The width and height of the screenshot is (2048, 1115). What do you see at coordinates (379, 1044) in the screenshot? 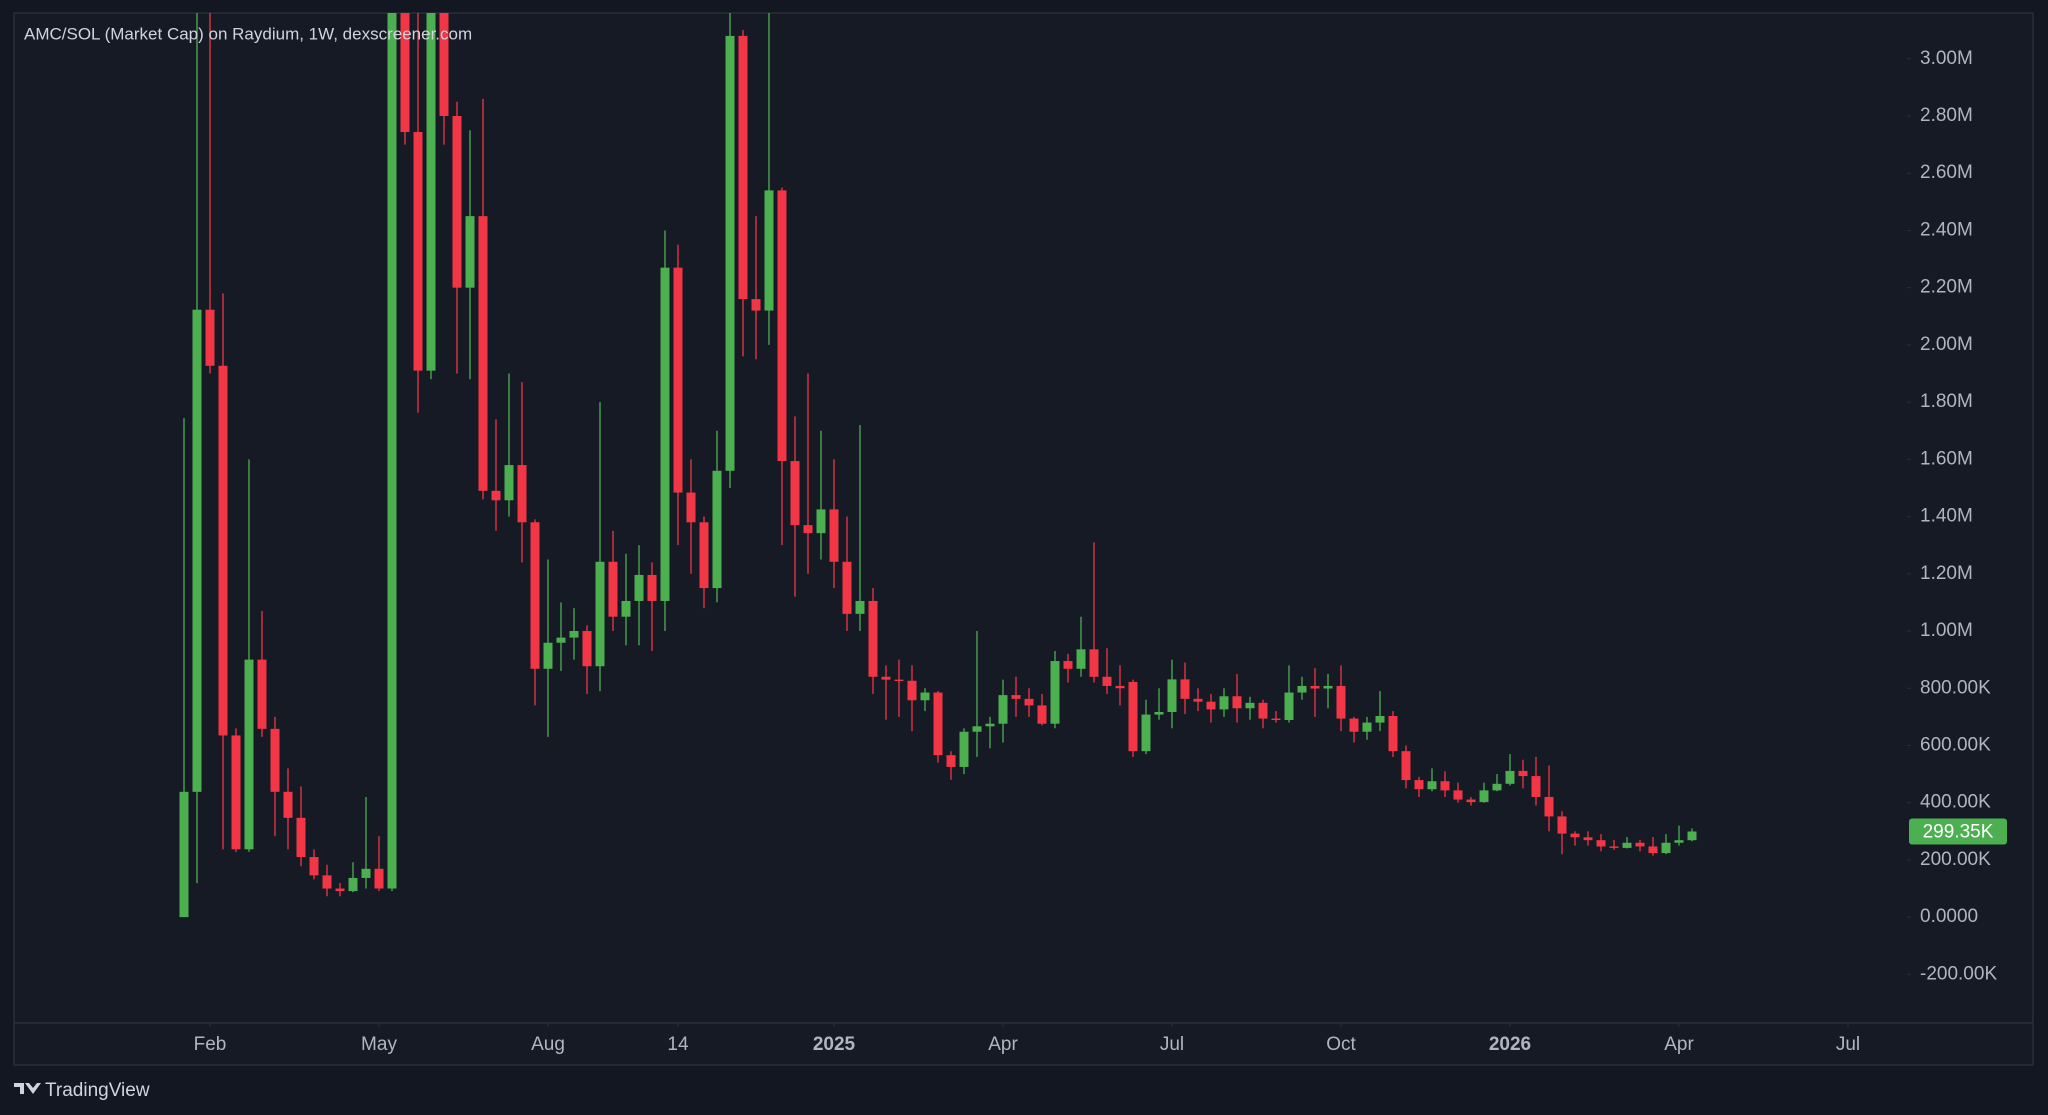
I see `x-tick-label: May` at bounding box center [379, 1044].